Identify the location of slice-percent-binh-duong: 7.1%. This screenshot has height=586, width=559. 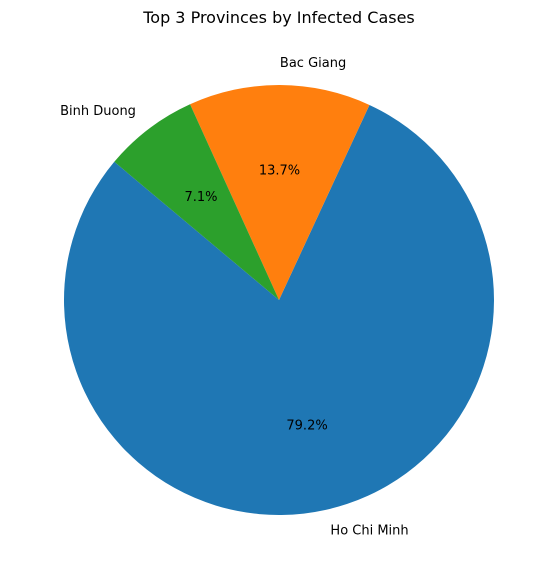
(200, 197).